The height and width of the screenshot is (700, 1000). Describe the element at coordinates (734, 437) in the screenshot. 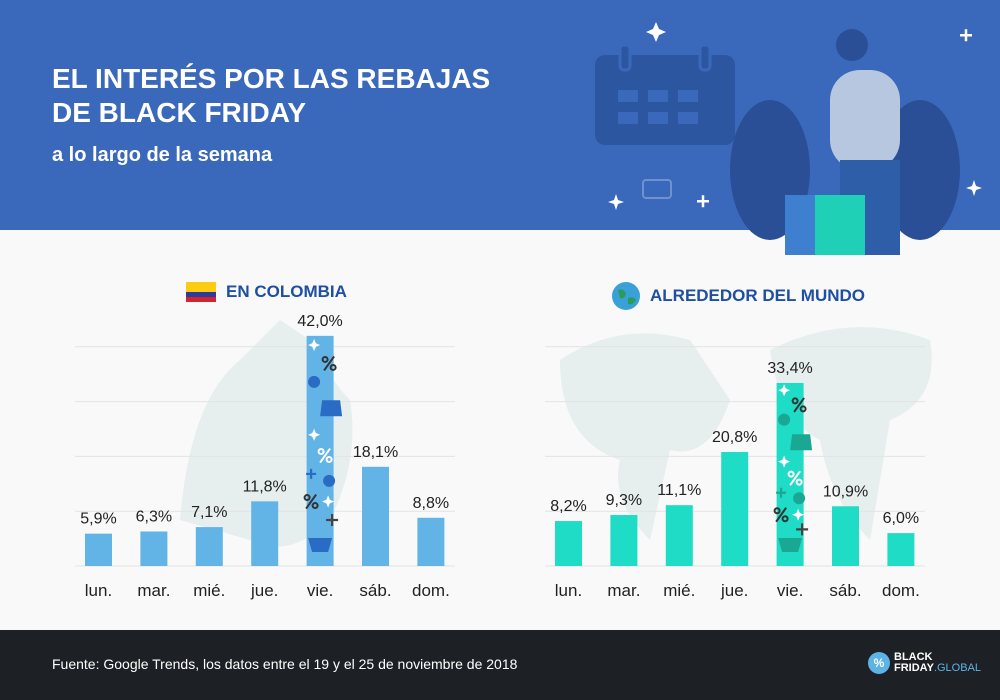

I see `data-label: 20,8%` at that location.